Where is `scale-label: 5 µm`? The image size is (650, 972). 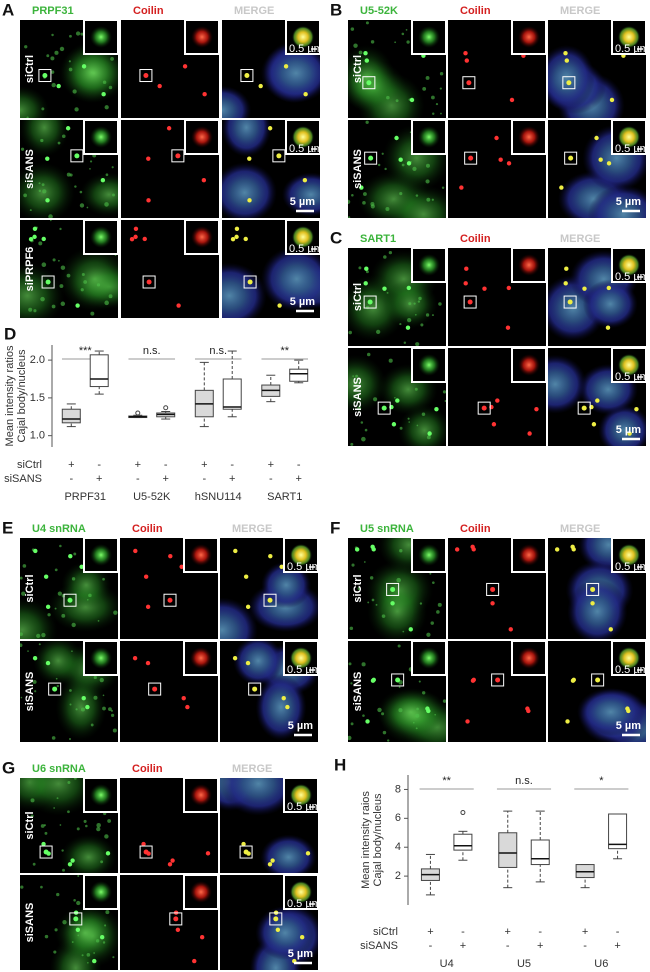
scale-label: 5 µm is located at coordinates (303, 302).